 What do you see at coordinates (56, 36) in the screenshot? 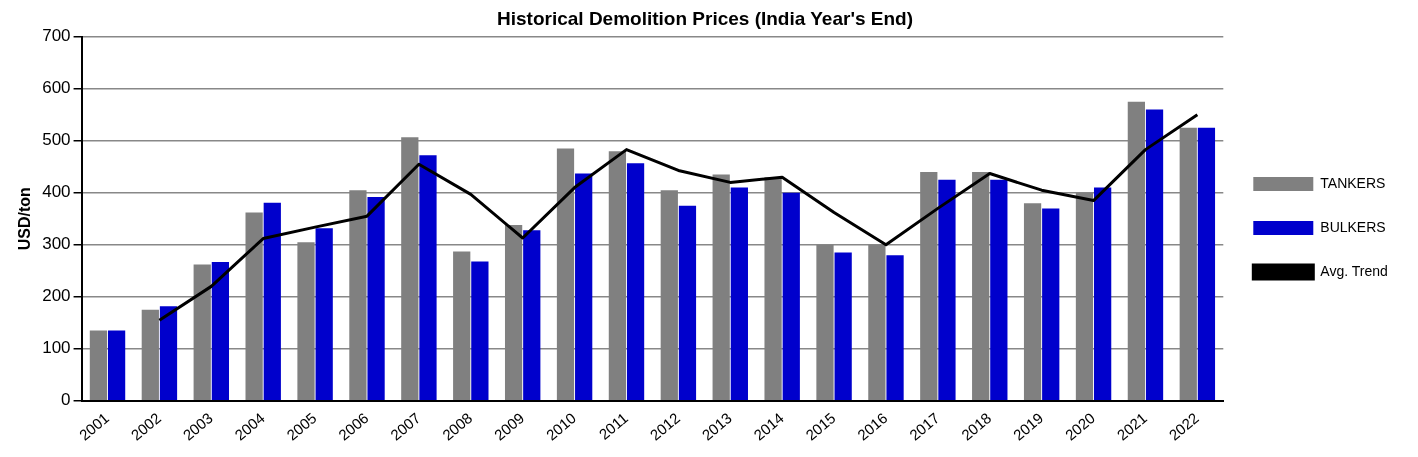
I see `y-tick-label: 700` at bounding box center [56, 36].